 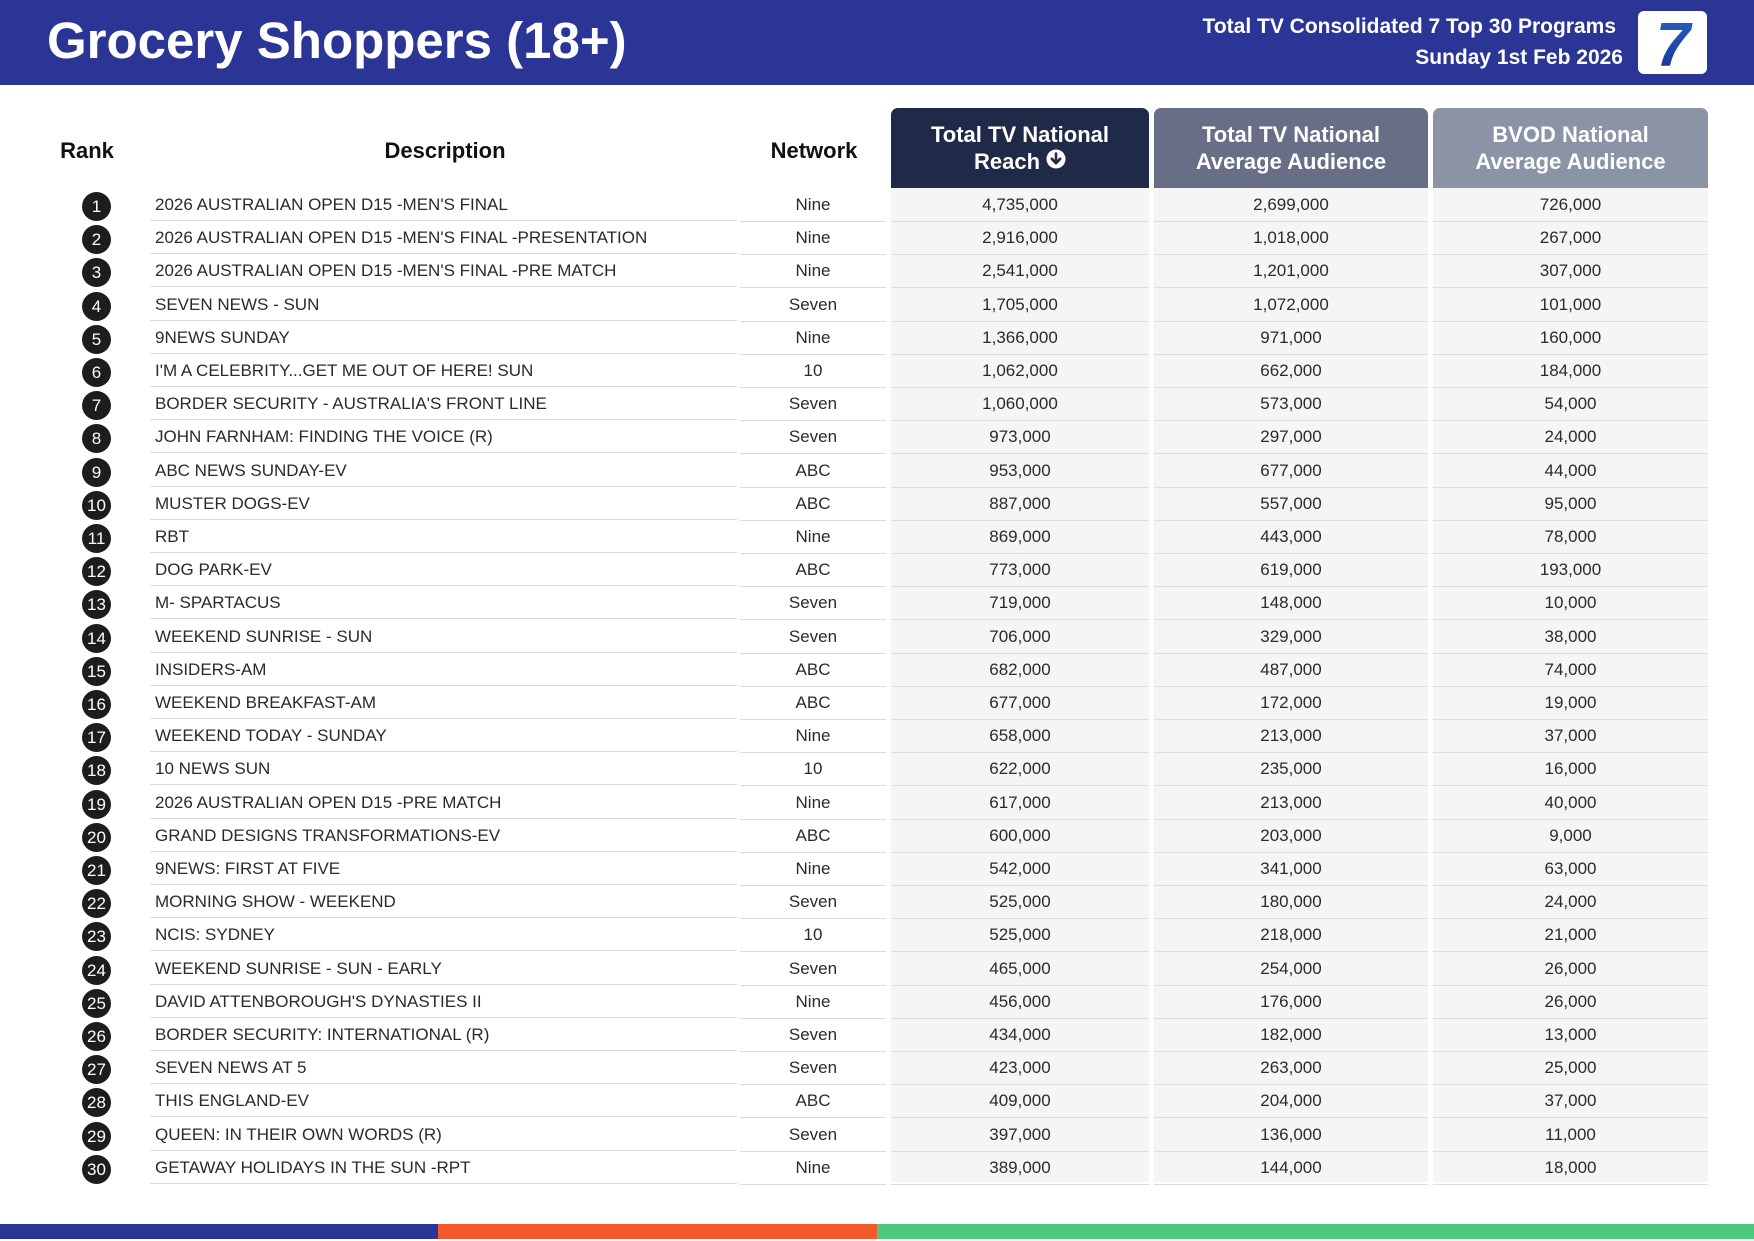 I want to click on reach-value: 677,000, so click(x=1020, y=703).